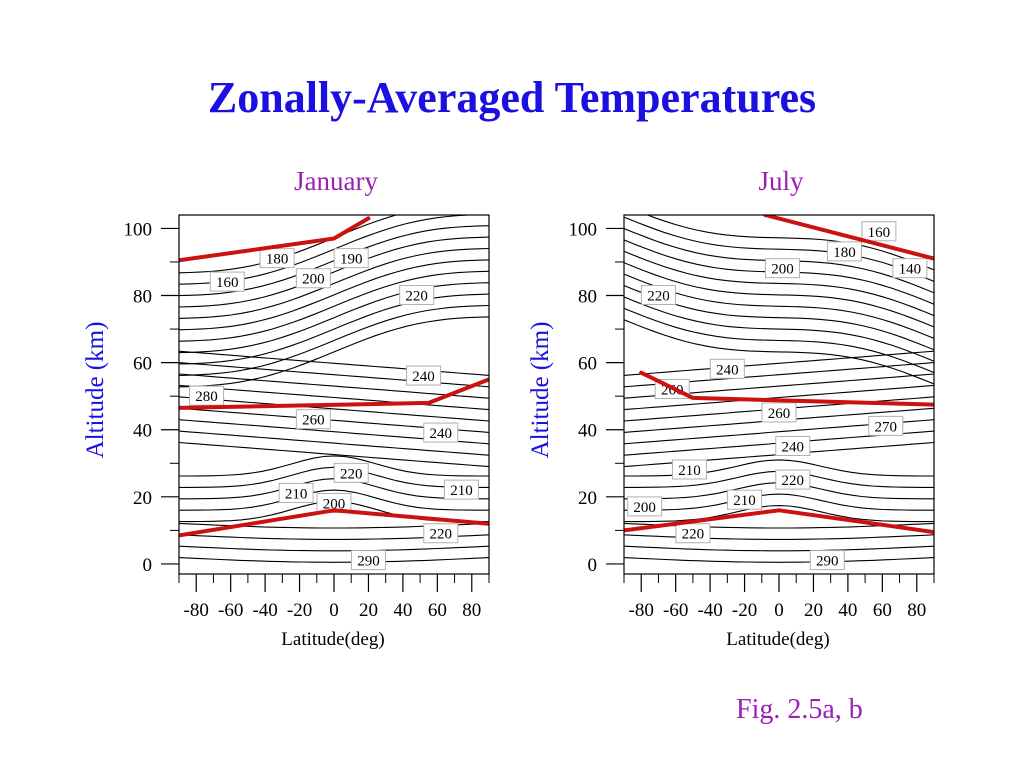 This screenshot has width=1024, height=768. I want to click on y-tick-label: 60, so click(587, 364).